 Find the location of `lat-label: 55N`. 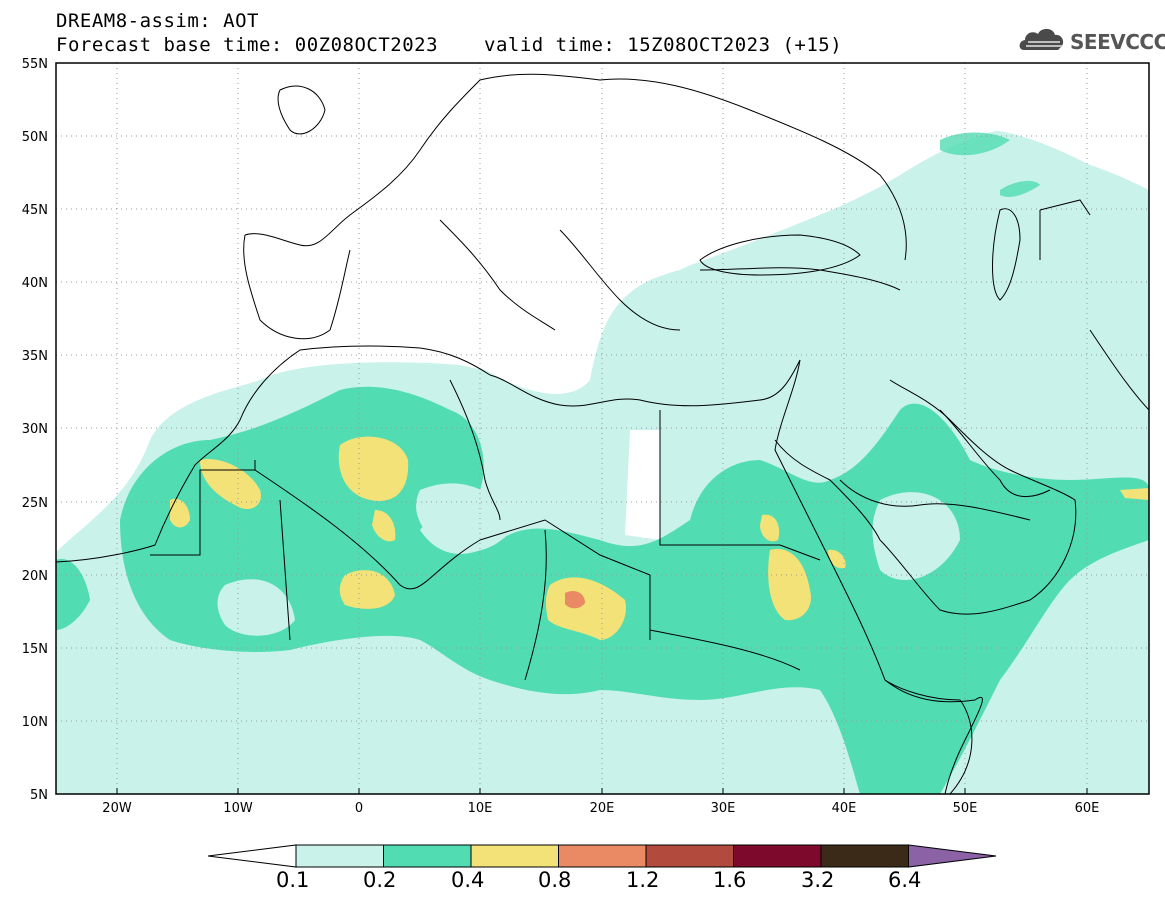

lat-label: 55N is located at coordinates (35, 64).